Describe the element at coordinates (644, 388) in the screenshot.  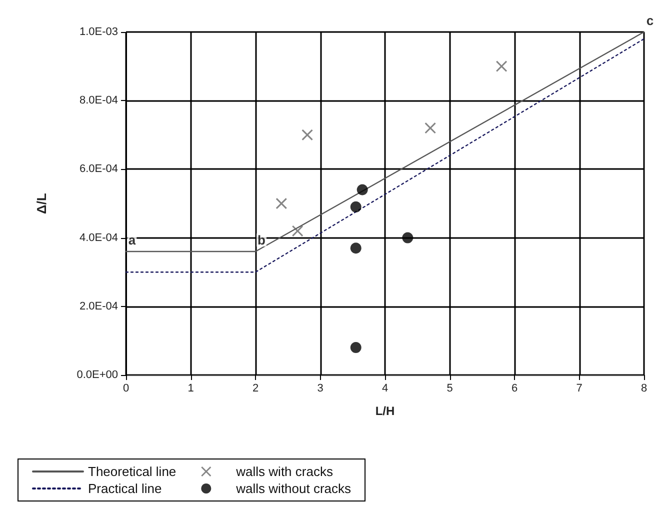
I see `x-tick-label: 8` at that location.